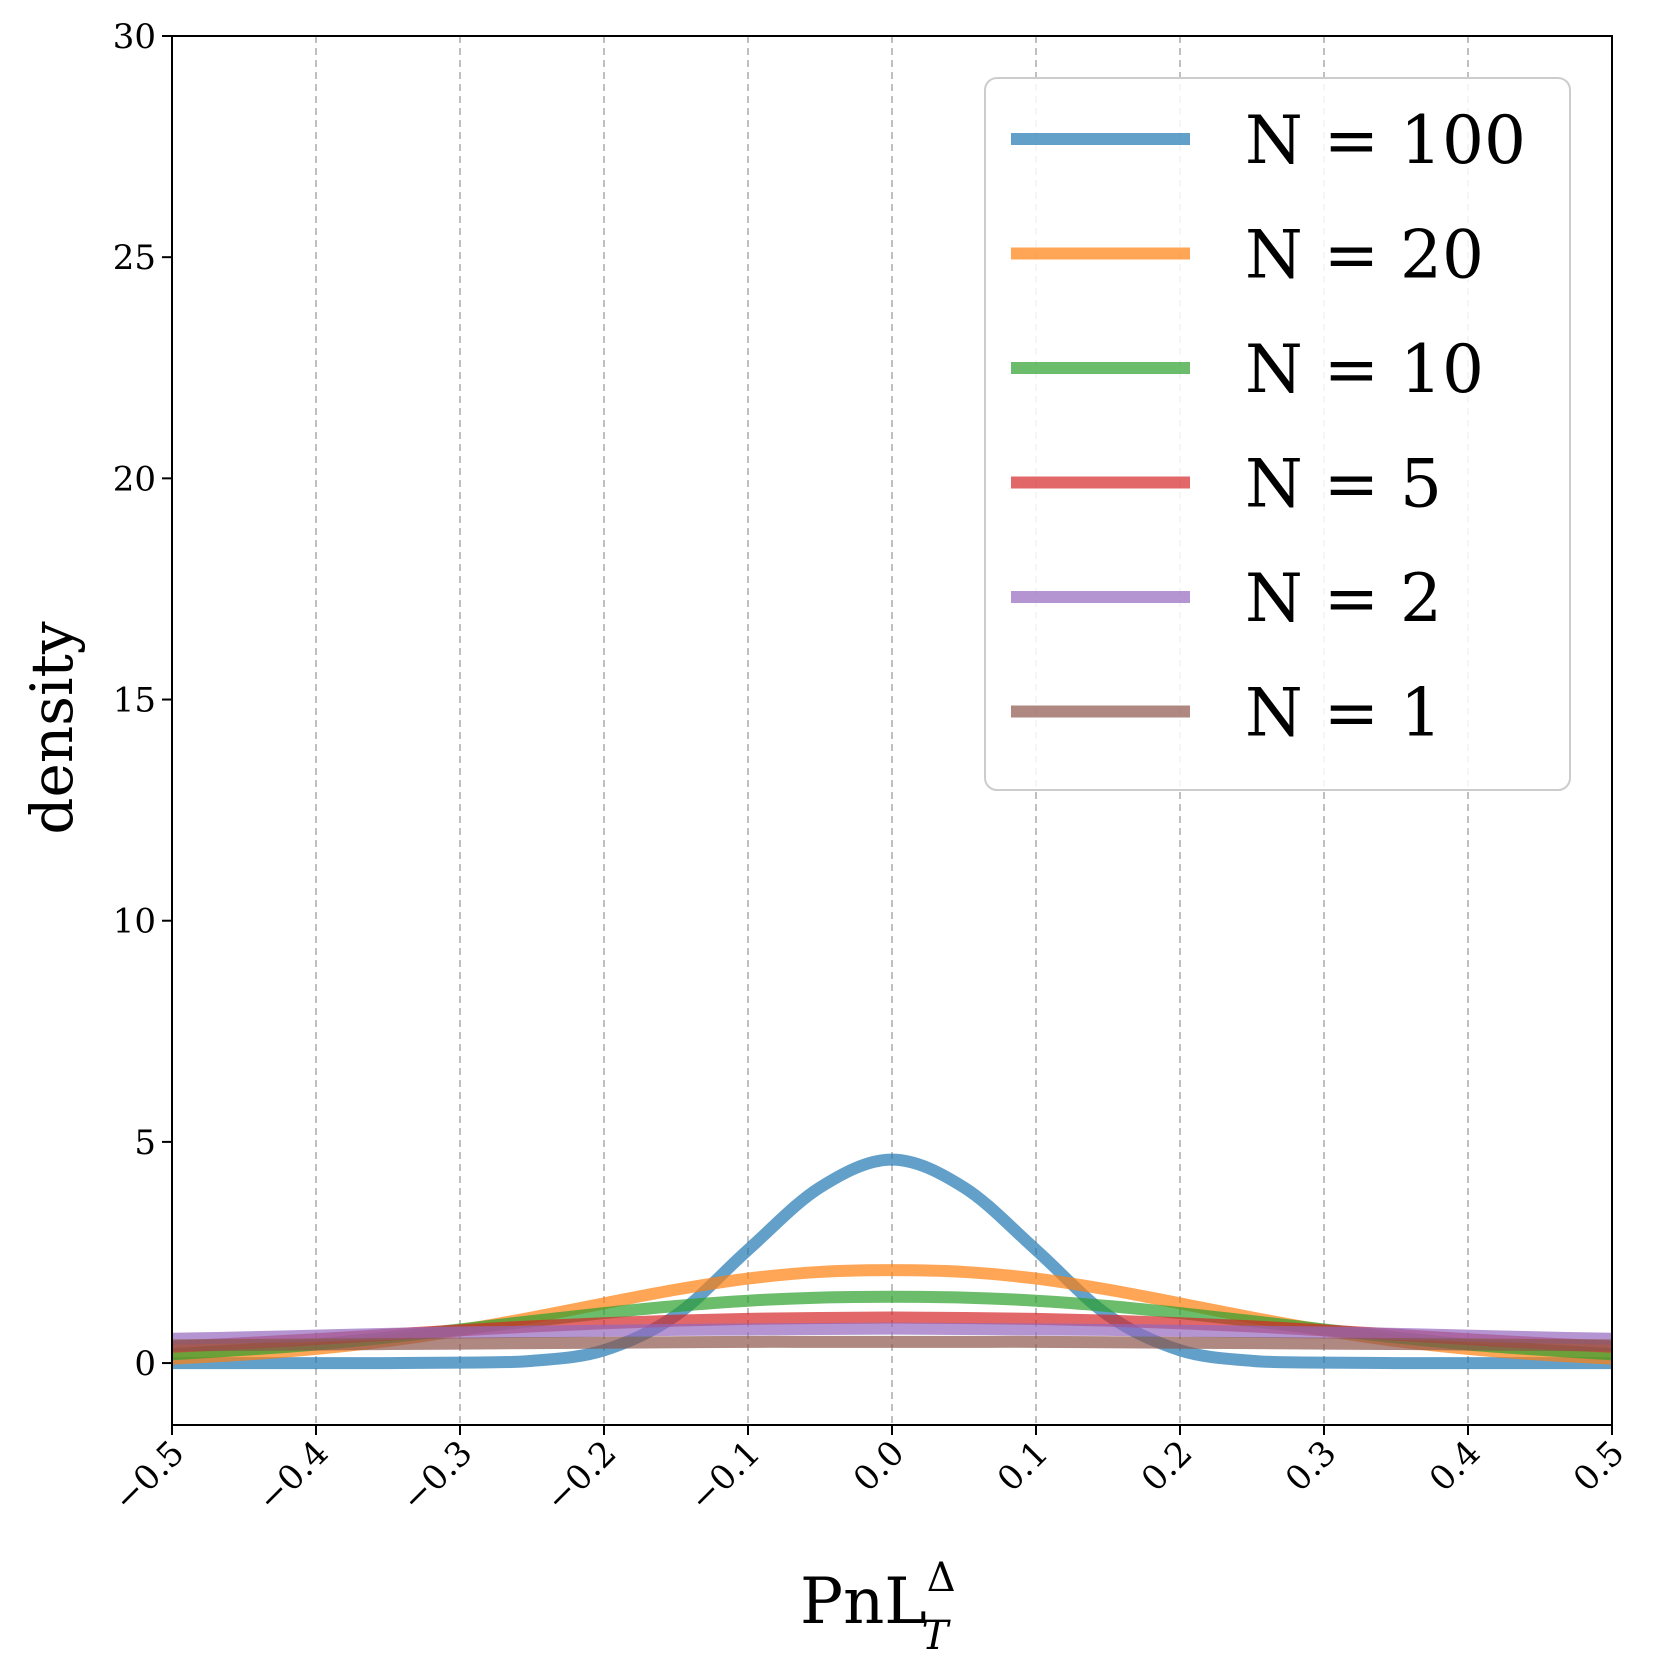  What do you see at coordinates (134, 37) in the screenshot?
I see `y-tick-label: 30` at bounding box center [134, 37].